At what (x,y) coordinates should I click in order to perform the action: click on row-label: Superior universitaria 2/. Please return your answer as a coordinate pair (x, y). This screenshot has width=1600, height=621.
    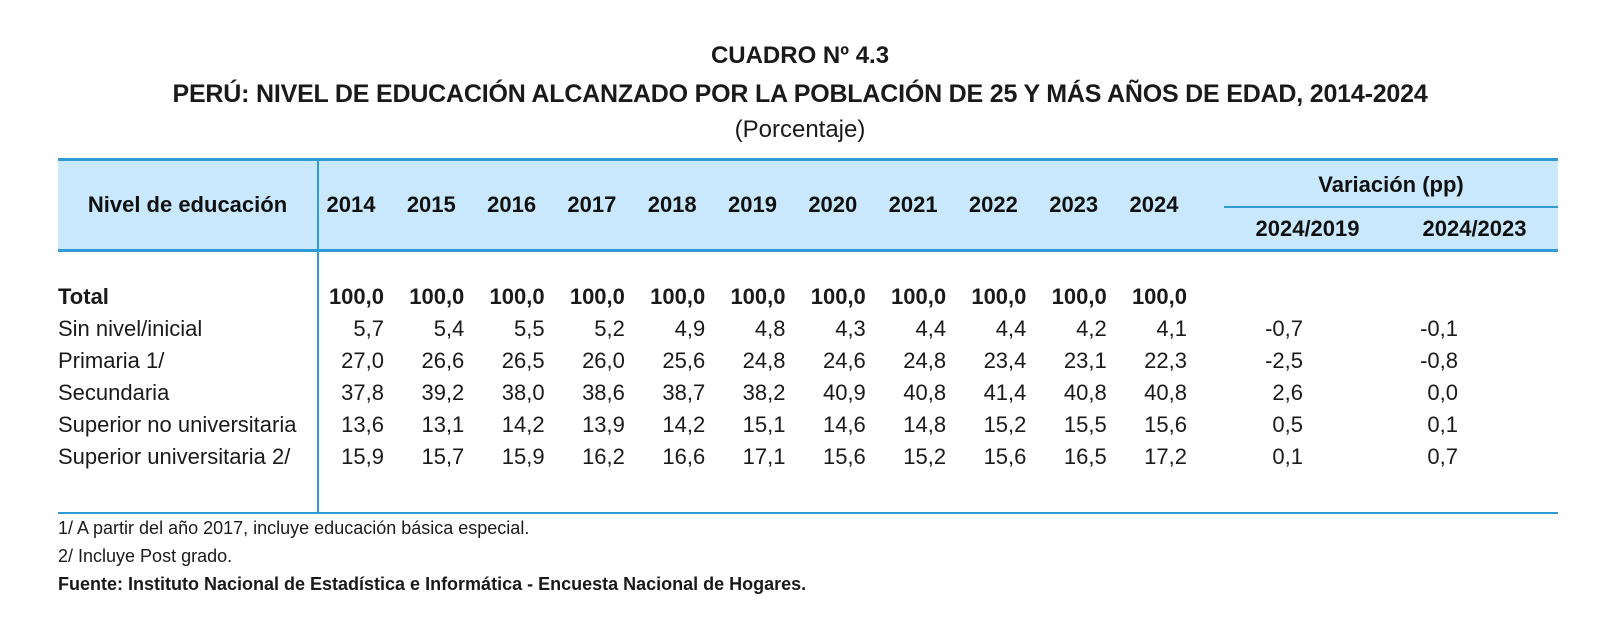
    Looking at the image, I should click on (174, 456).